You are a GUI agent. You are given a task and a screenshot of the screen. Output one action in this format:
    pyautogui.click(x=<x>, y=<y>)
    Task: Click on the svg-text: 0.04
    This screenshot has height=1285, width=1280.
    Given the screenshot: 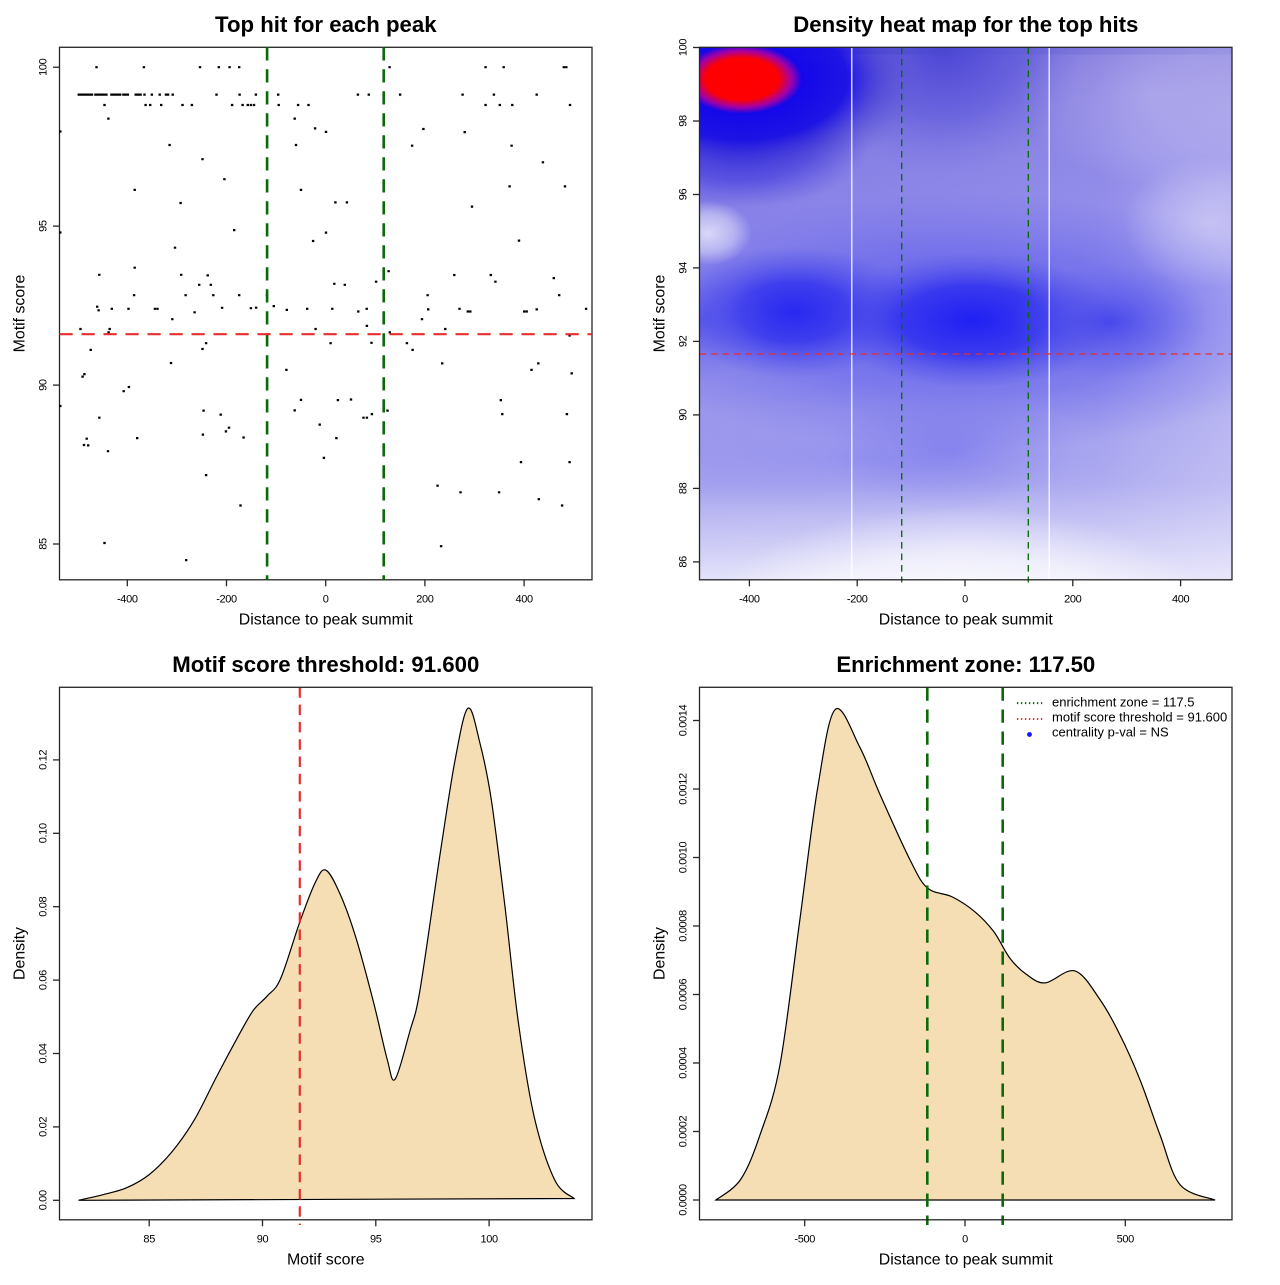 What is the action you would take?
    pyautogui.click(x=43, y=1053)
    